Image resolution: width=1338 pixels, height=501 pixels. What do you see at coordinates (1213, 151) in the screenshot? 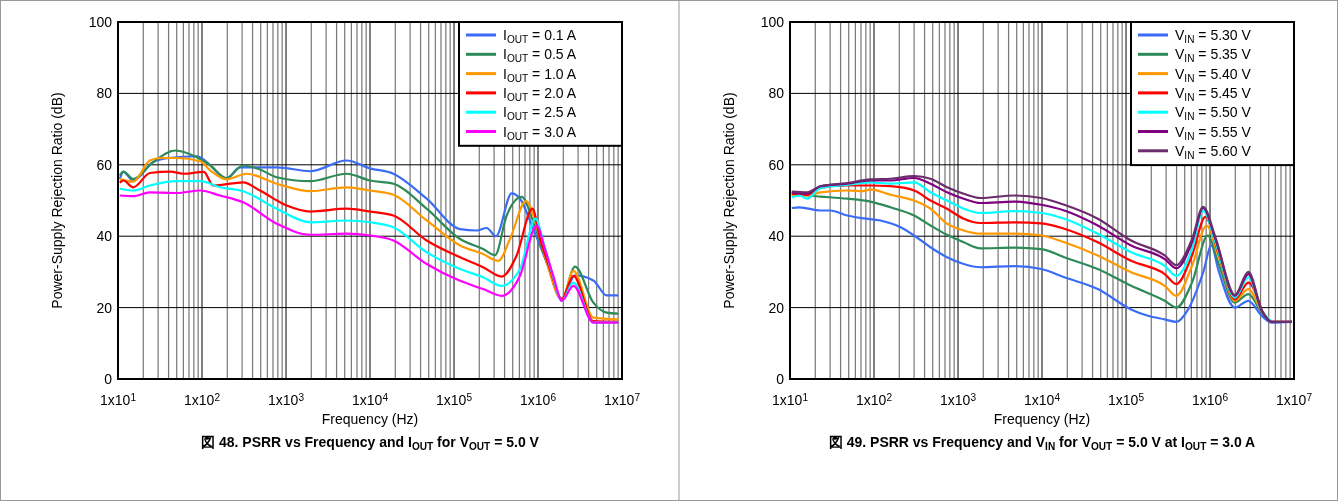
I see `legend-label: V$_{IN}$ = 5.60 V` at bounding box center [1213, 151].